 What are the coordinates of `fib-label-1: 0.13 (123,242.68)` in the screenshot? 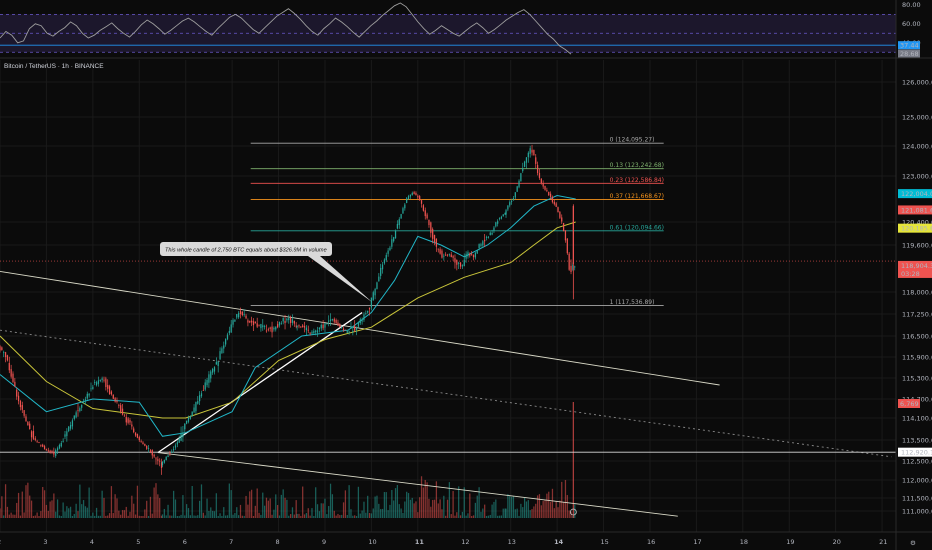 It's located at (637, 165).